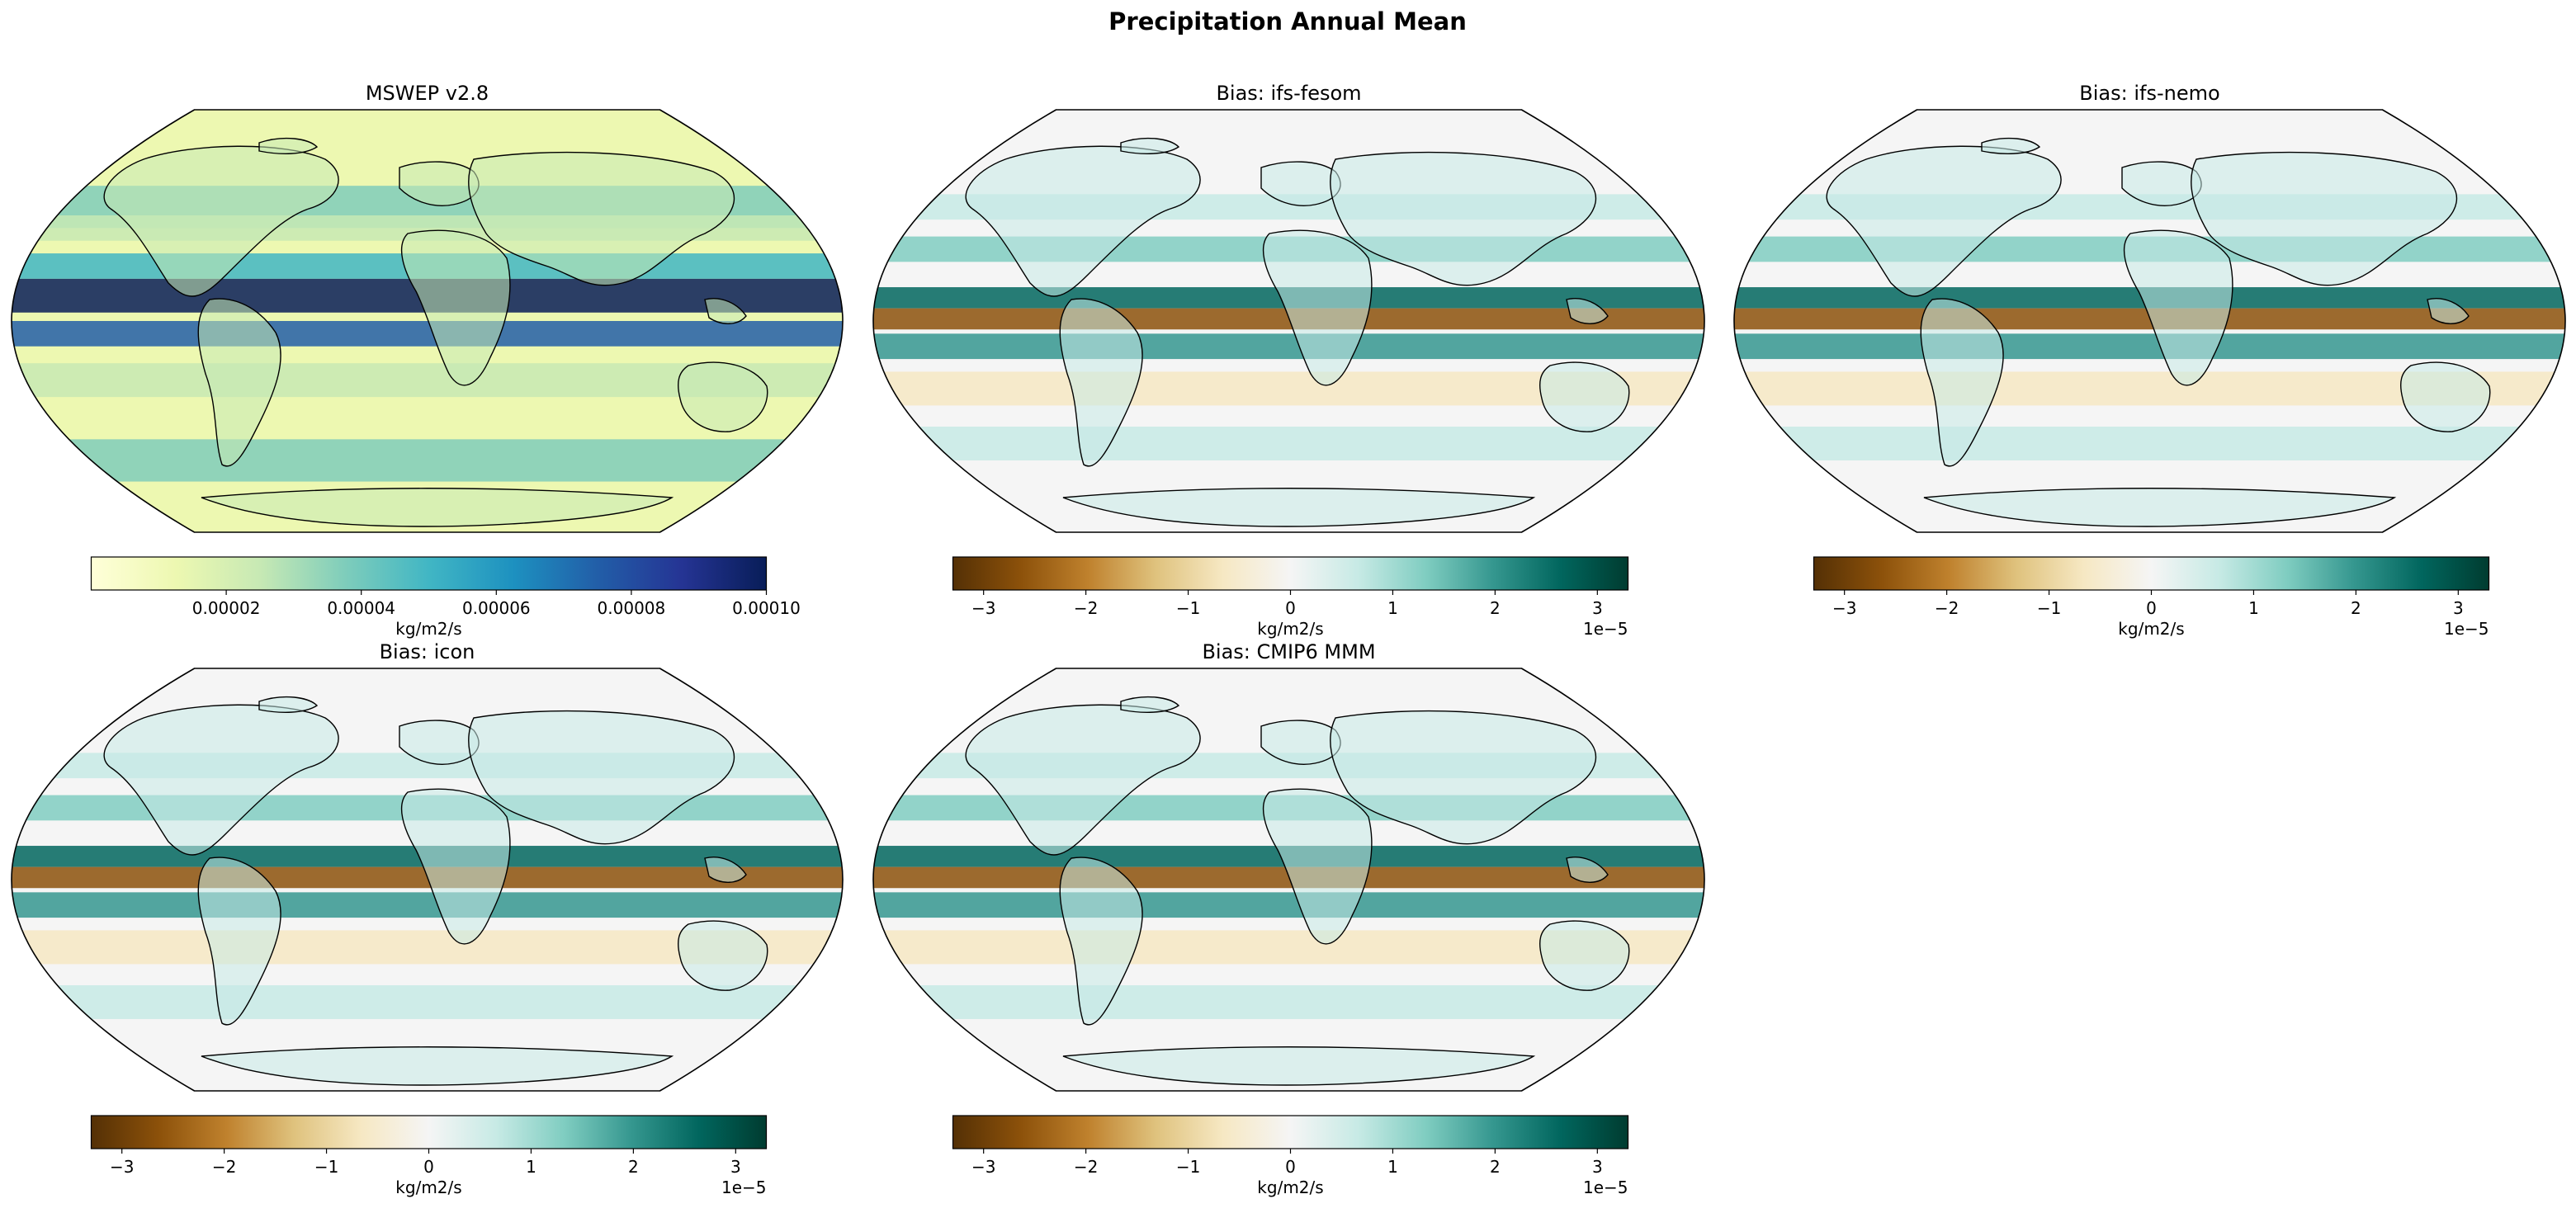 This screenshot has height=1213, width=2576. Describe the element at coordinates (1288, 93) in the screenshot. I see `panel-title: Bias: ifs-fesom` at that location.